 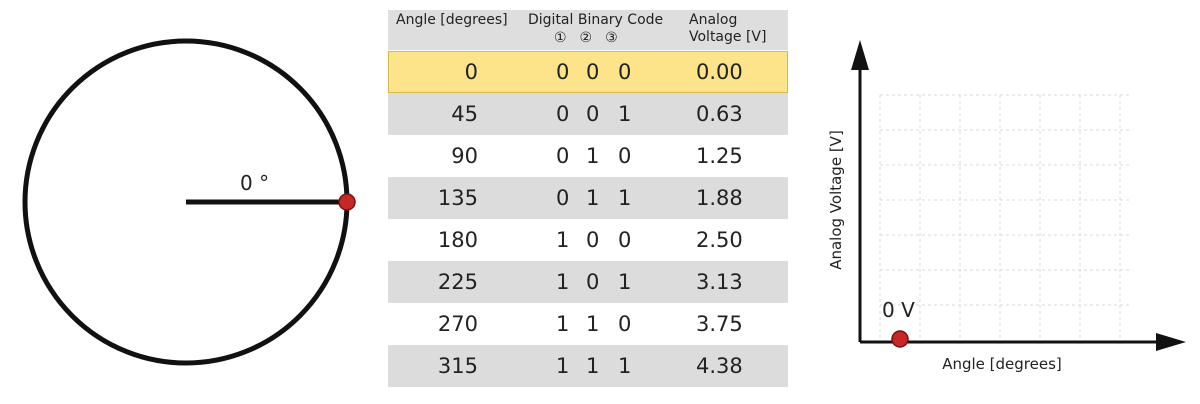 What do you see at coordinates (457, 282) in the screenshot?
I see `cell-angle: 225` at bounding box center [457, 282].